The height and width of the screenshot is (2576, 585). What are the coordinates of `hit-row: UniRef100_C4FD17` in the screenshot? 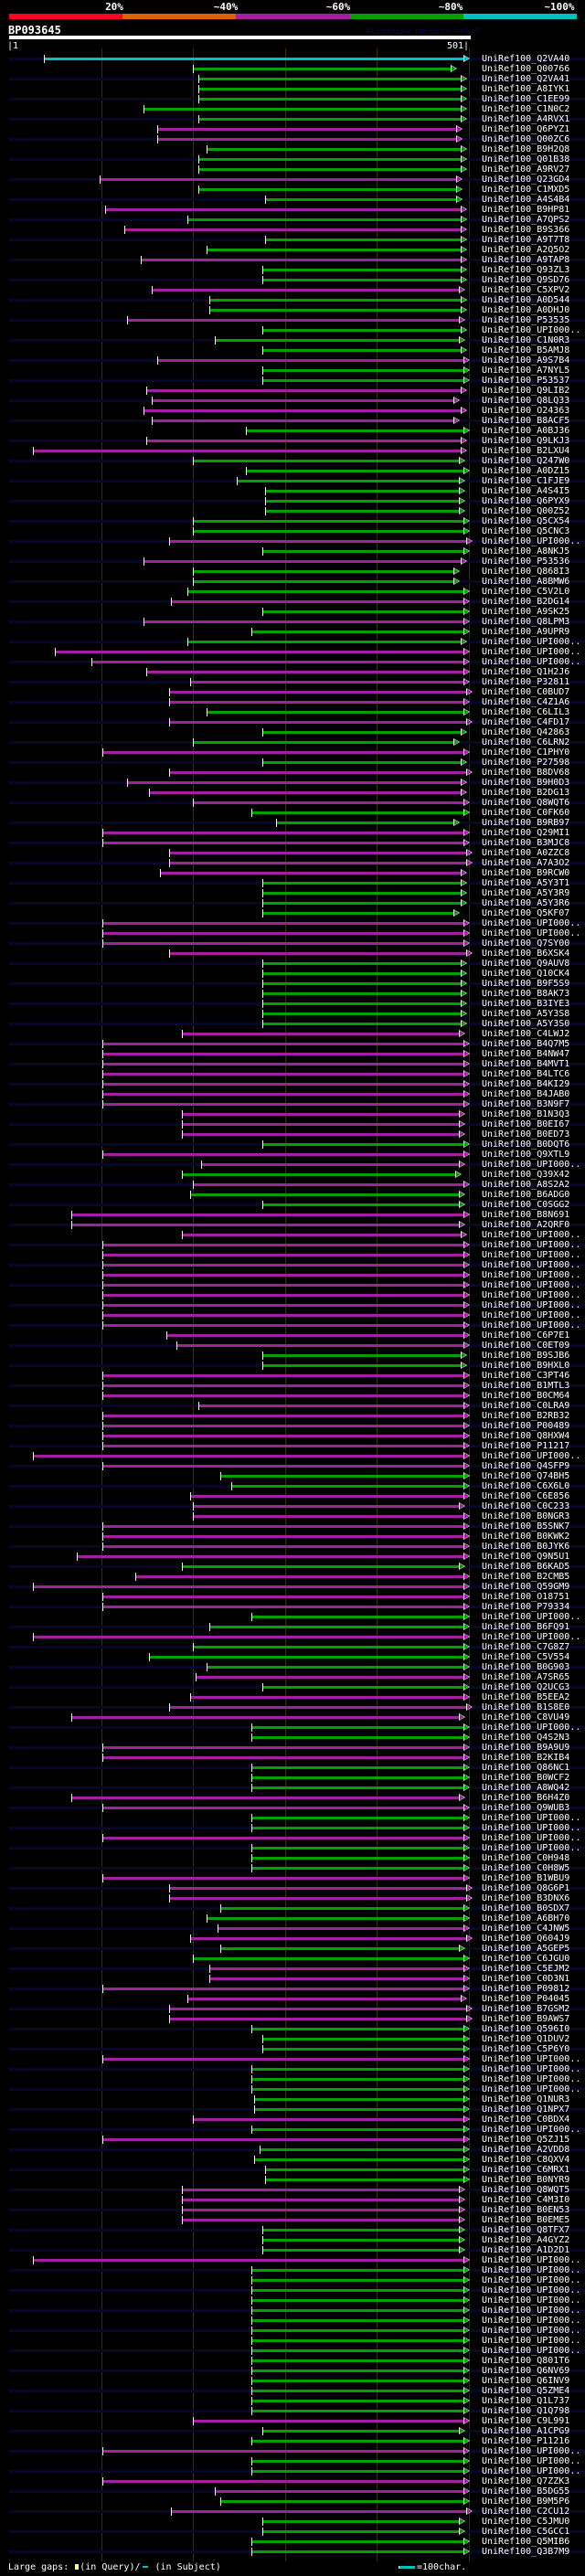 It's located at (293, 722).